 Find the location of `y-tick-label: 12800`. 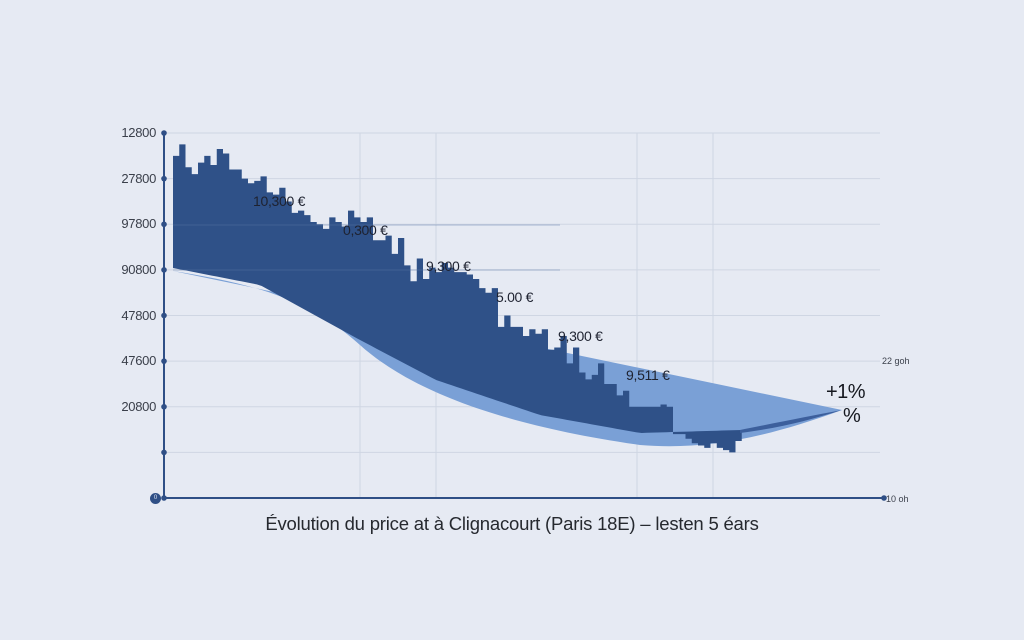

y-tick-label: 12800 is located at coordinates (138, 132).